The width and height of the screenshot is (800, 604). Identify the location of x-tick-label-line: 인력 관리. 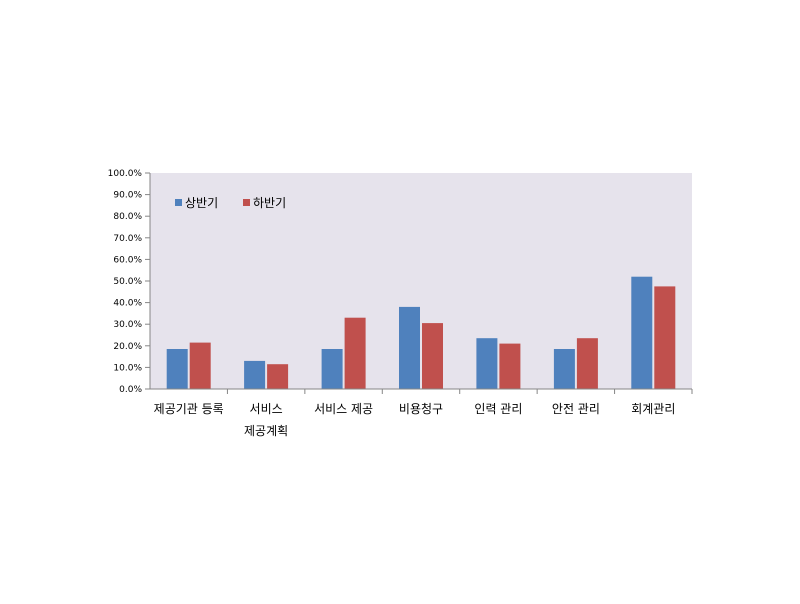
(498, 409).